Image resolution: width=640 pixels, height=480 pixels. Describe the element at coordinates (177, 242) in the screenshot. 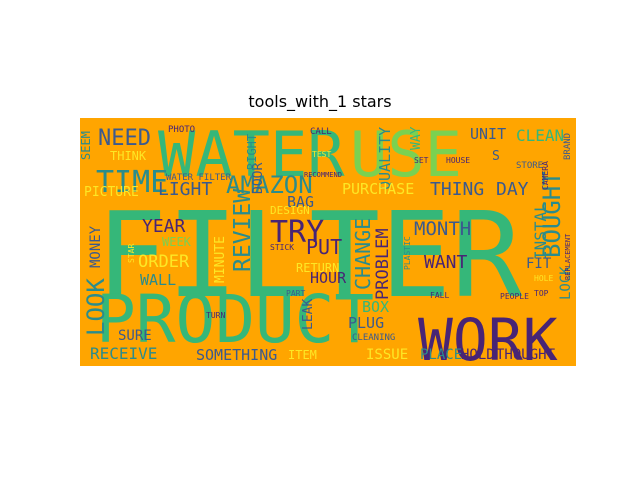

I see `word-week: WEEK` at that location.